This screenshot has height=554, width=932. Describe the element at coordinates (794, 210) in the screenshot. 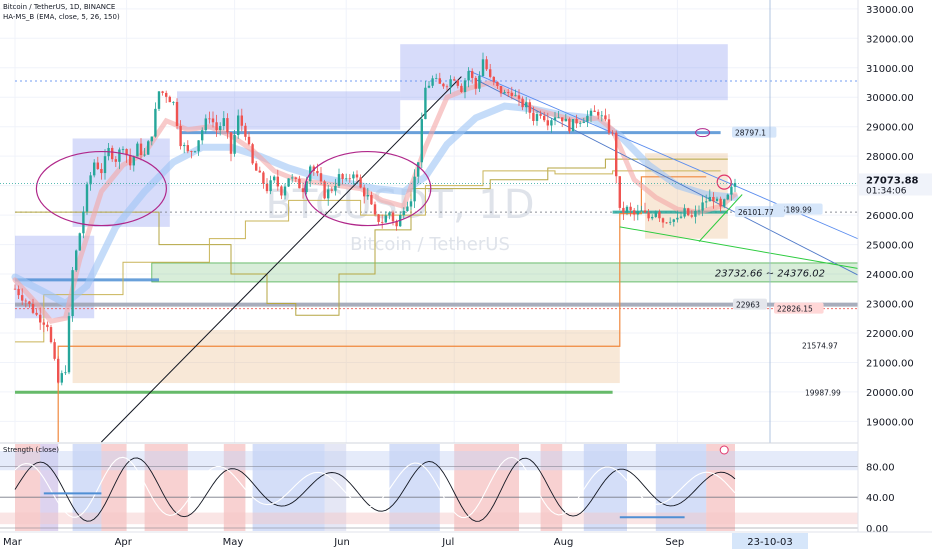

I see `level-label: 26189.99` at that location.